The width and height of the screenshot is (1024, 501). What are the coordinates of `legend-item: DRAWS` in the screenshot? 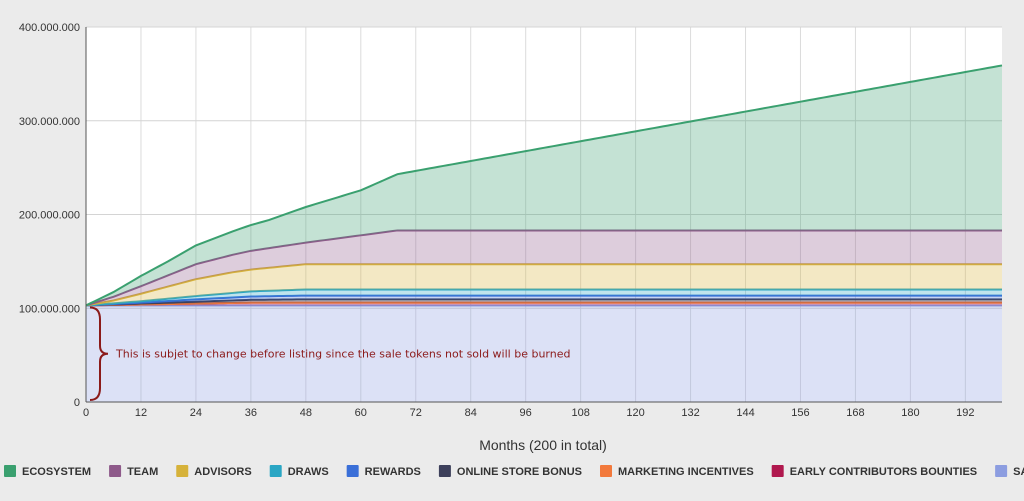 It's located at (299, 471).